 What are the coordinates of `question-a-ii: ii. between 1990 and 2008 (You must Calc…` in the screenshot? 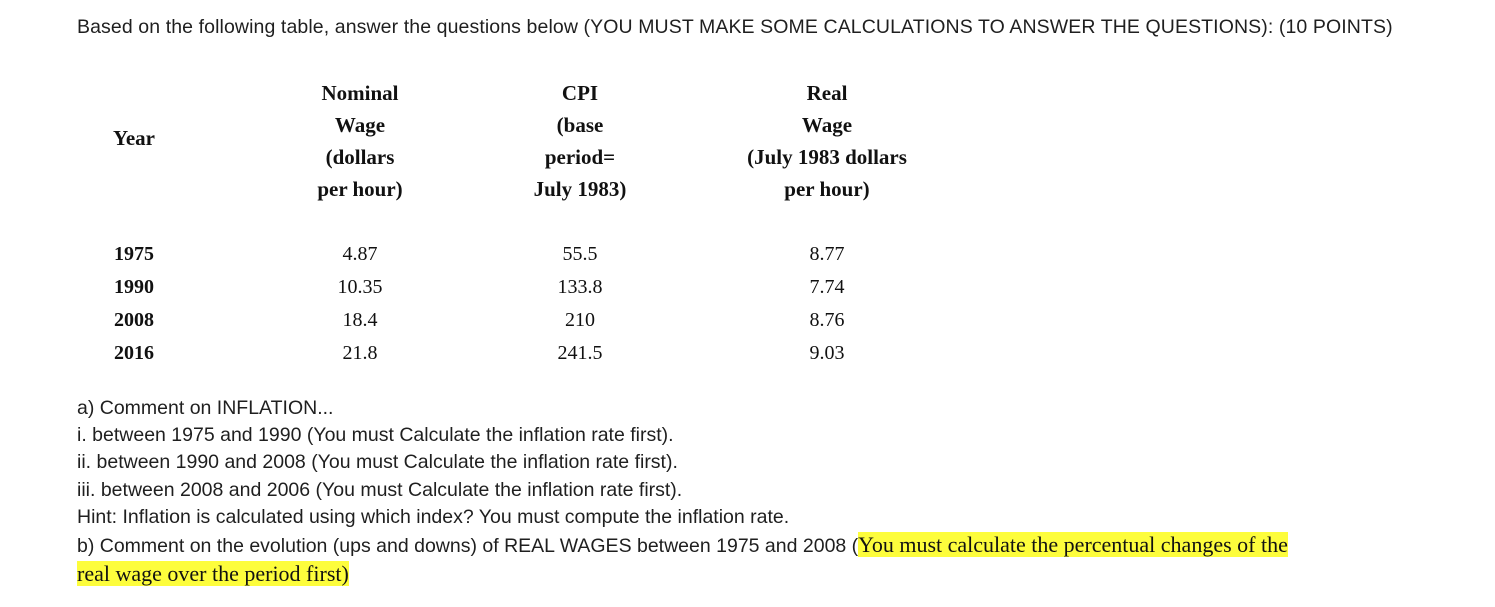 It's located at (377, 462).